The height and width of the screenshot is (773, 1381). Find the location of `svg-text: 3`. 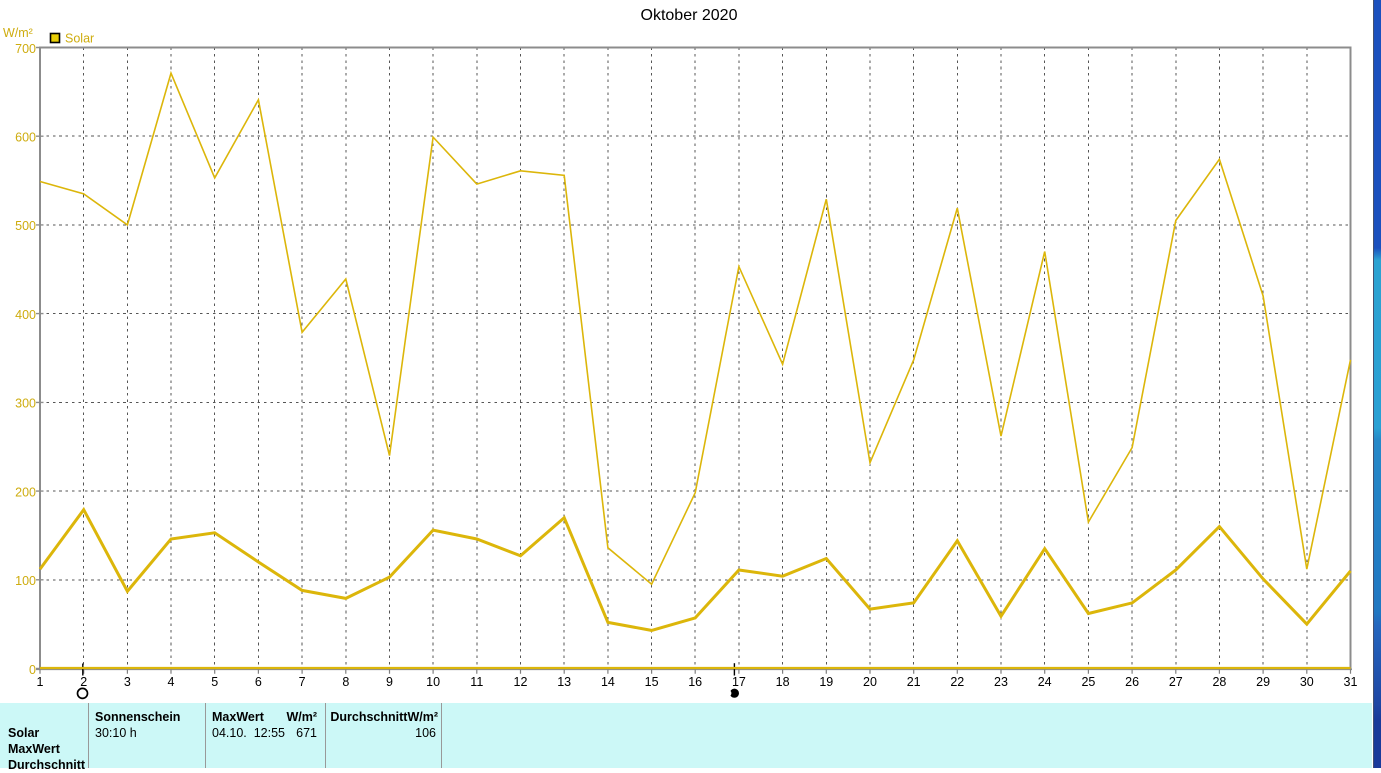

svg-text: 3 is located at coordinates (127, 682).